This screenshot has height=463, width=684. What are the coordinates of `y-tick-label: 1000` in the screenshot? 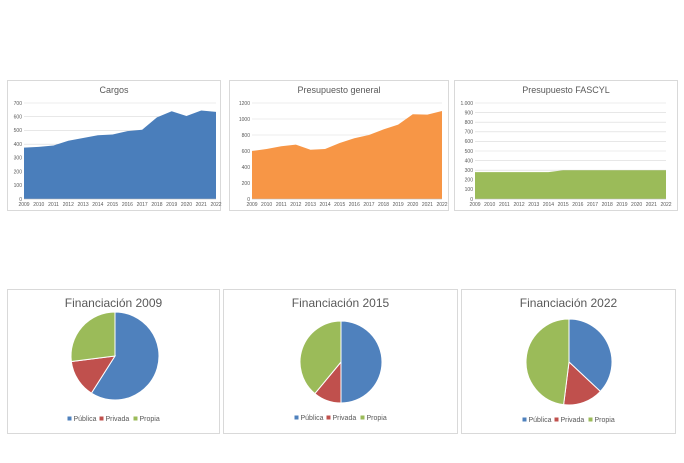 It's located at (244, 120).